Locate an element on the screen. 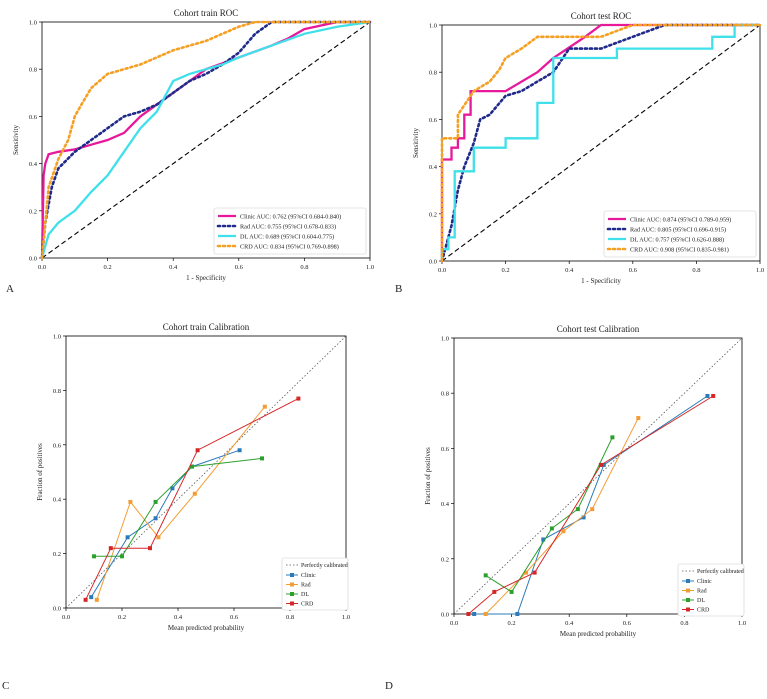 This screenshot has height=699, width=767. series-line-dl_cal is located at coordinates (178, 507).